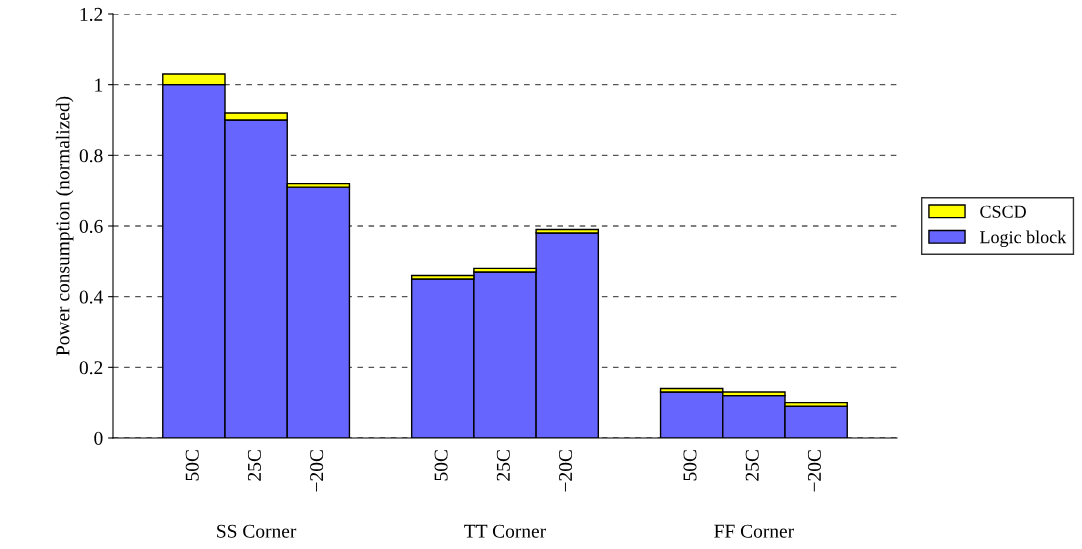 Image resolution: width=1082 pixels, height=549 pixels. Describe the element at coordinates (64, 226) in the screenshot. I see `y-axis-title: Power consumption (normalized)` at that location.